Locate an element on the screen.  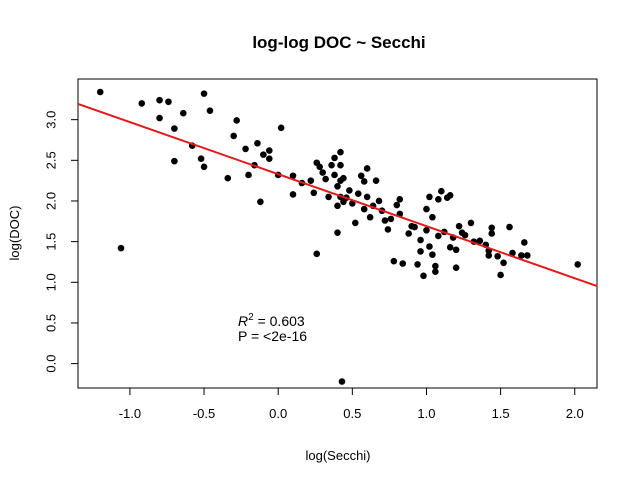
y-tick-label: 1.5 is located at coordinates (51, 242).